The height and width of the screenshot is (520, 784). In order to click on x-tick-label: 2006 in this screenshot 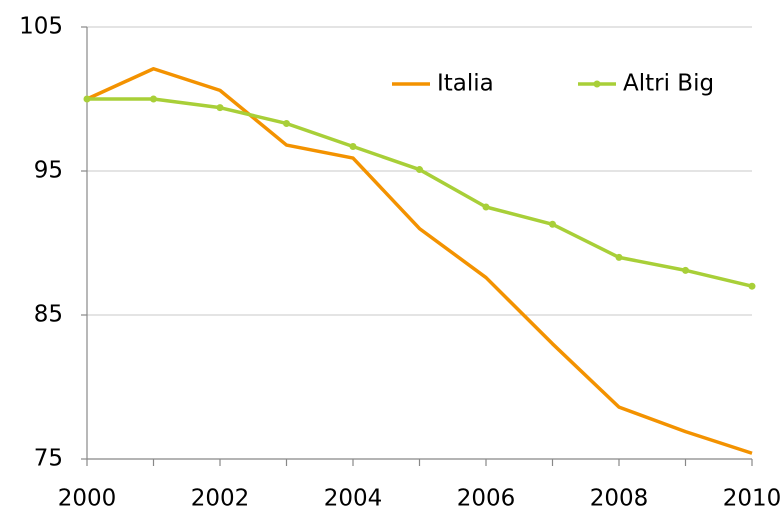, I will do `click(486, 499)`.